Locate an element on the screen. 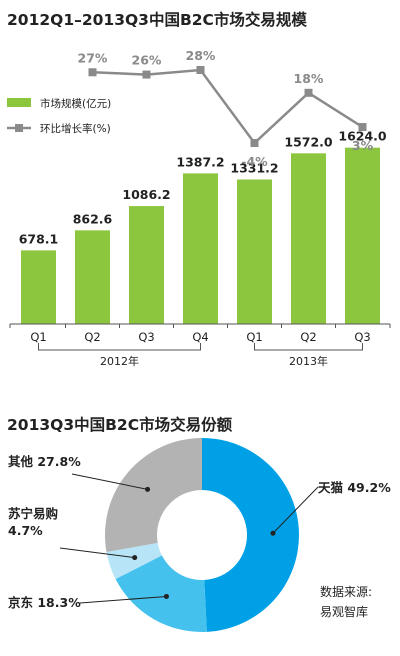 Image resolution: width=400 pixels, height=656 pixels. pie-chart-title: 2013Q3中国B2C市场交易份额 is located at coordinates (120, 424).